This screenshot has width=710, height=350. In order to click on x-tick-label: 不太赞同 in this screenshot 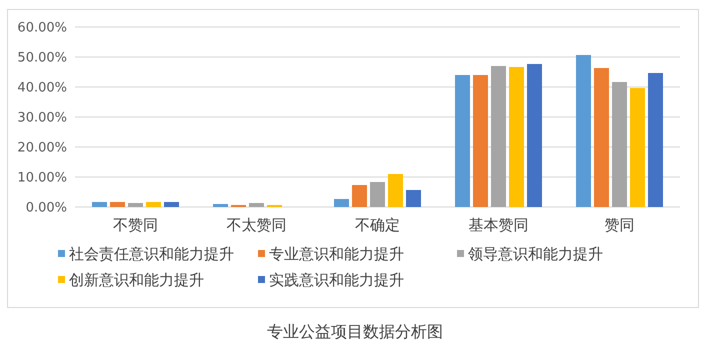, I will do `click(256, 225)`.